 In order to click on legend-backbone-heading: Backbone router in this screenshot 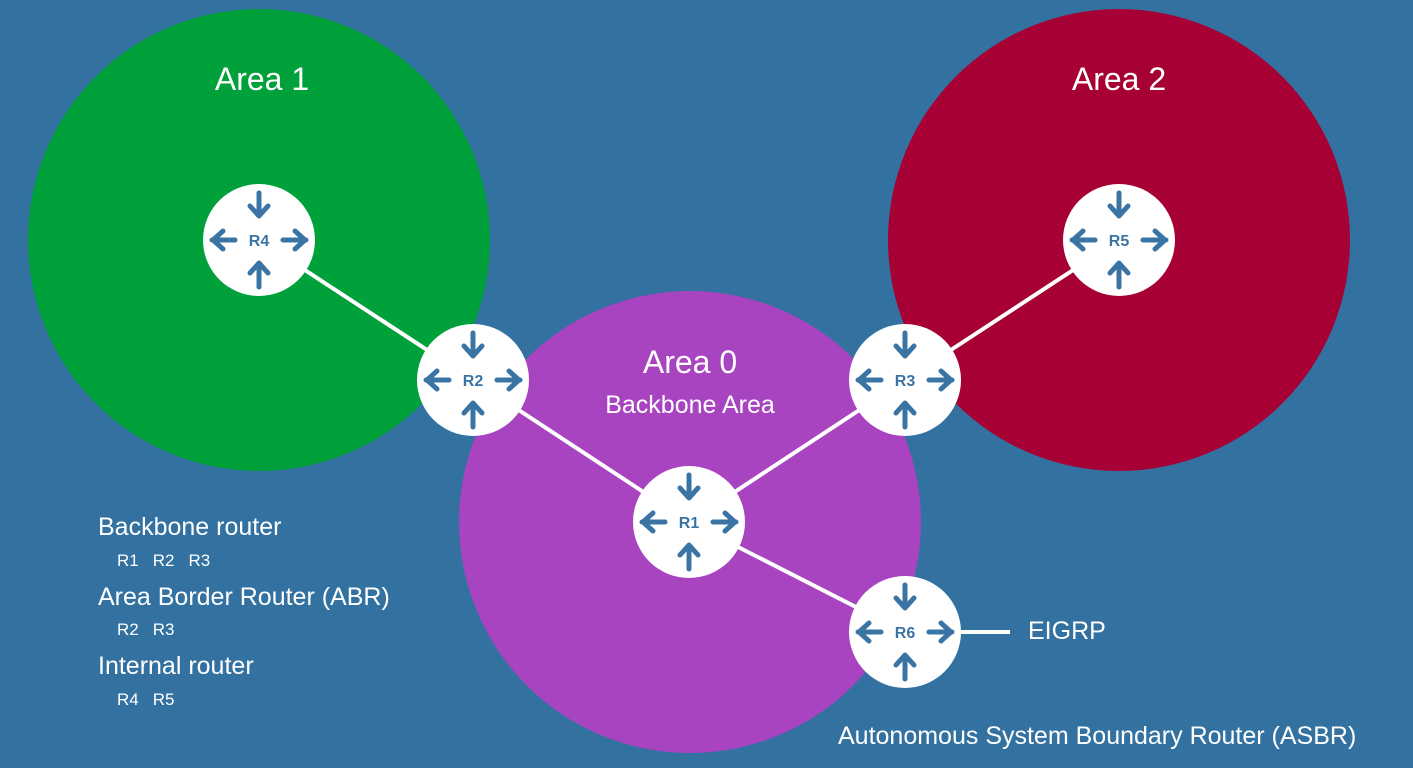, I will do `click(190, 527)`.